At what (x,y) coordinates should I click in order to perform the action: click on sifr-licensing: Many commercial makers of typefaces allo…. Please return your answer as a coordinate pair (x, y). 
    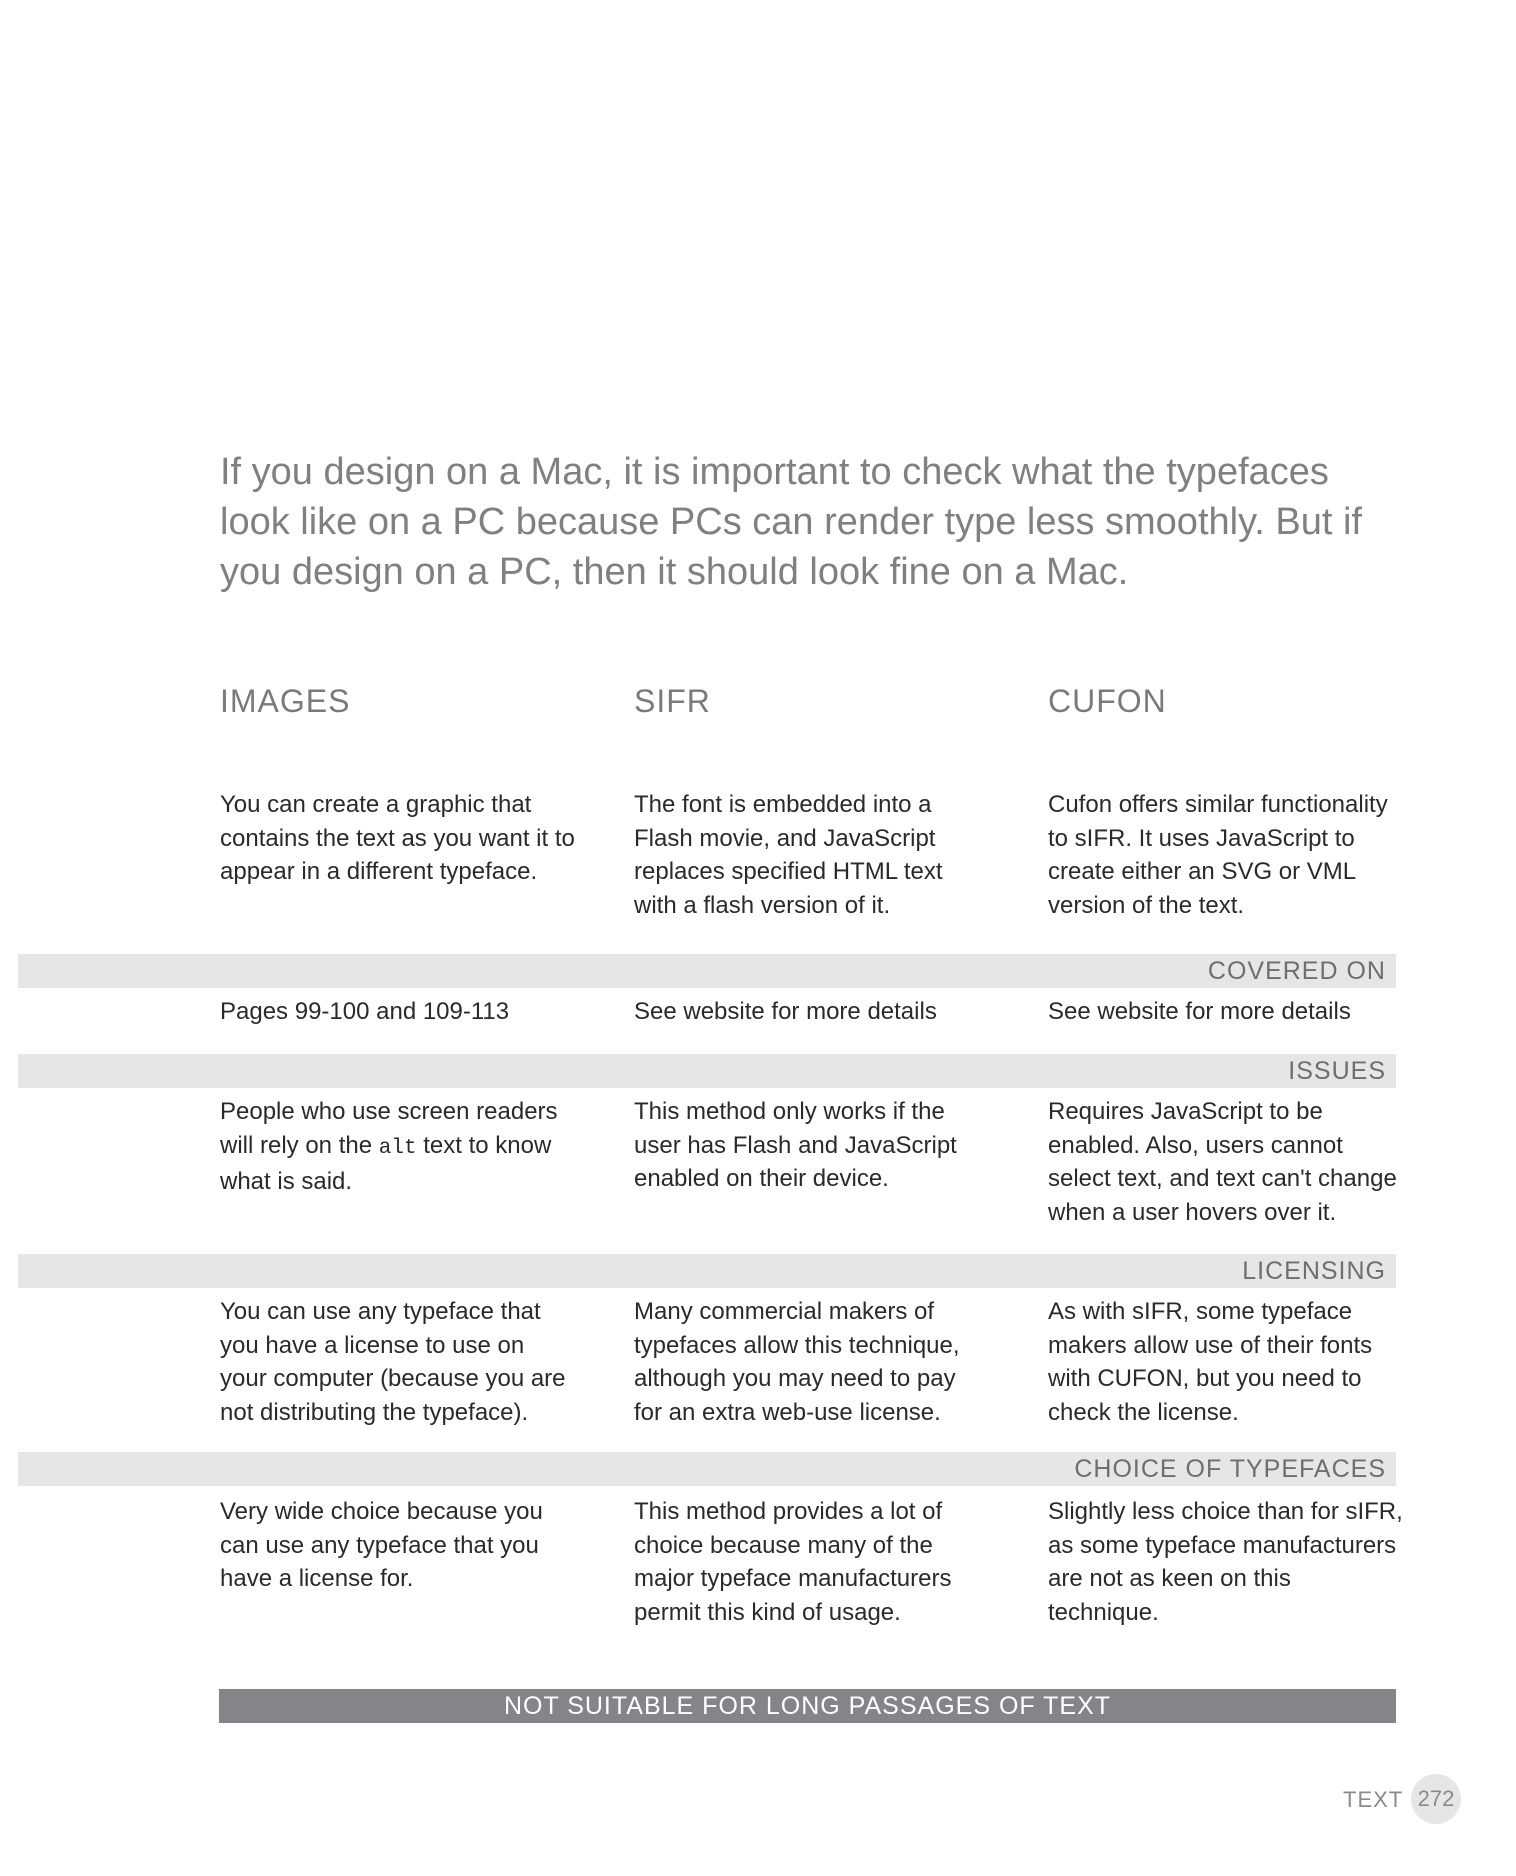
    Looking at the image, I should click on (797, 1362).